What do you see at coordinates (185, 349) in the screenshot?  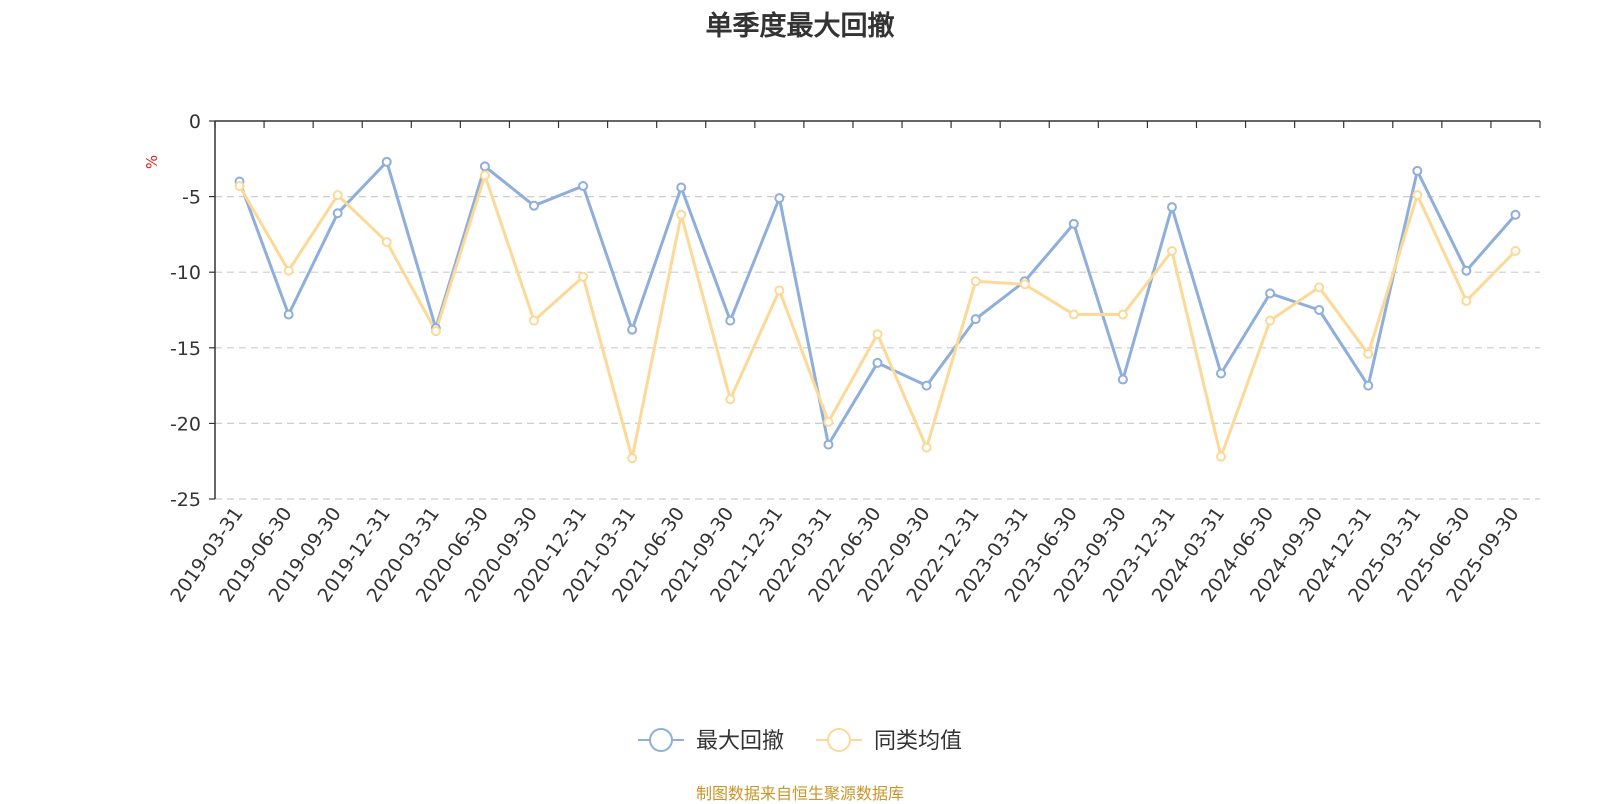 I see `y-tick-label: -15` at bounding box center [185, 349].